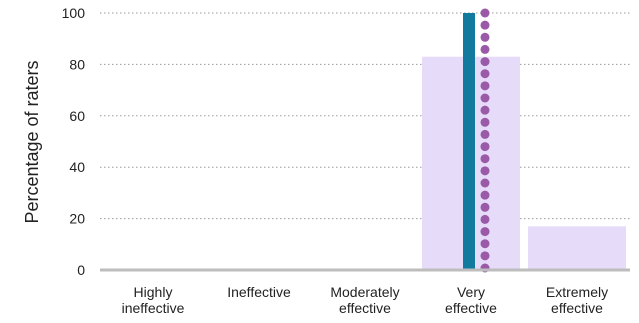 The image size is (639, 323). I want to click on y-tick-label: 60, so click(77, 116).